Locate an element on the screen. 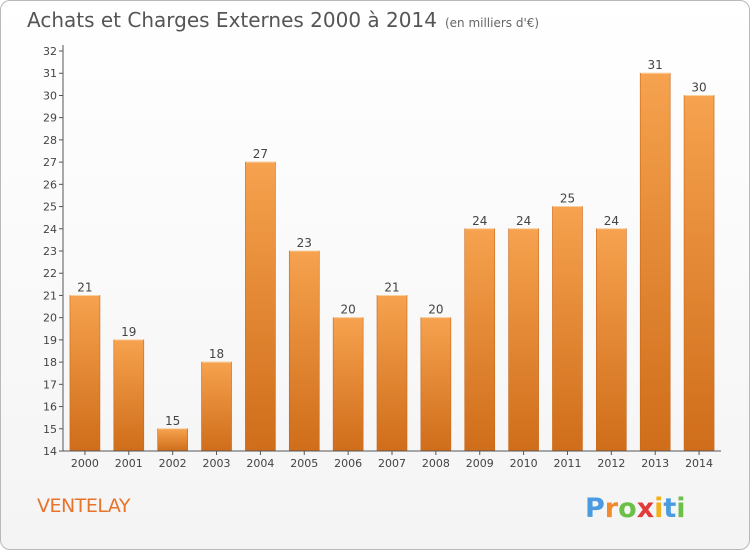 This screenshot has height=550, width=750. chart-unit: (en milliers d'€) is located at coordinates (492, 23).